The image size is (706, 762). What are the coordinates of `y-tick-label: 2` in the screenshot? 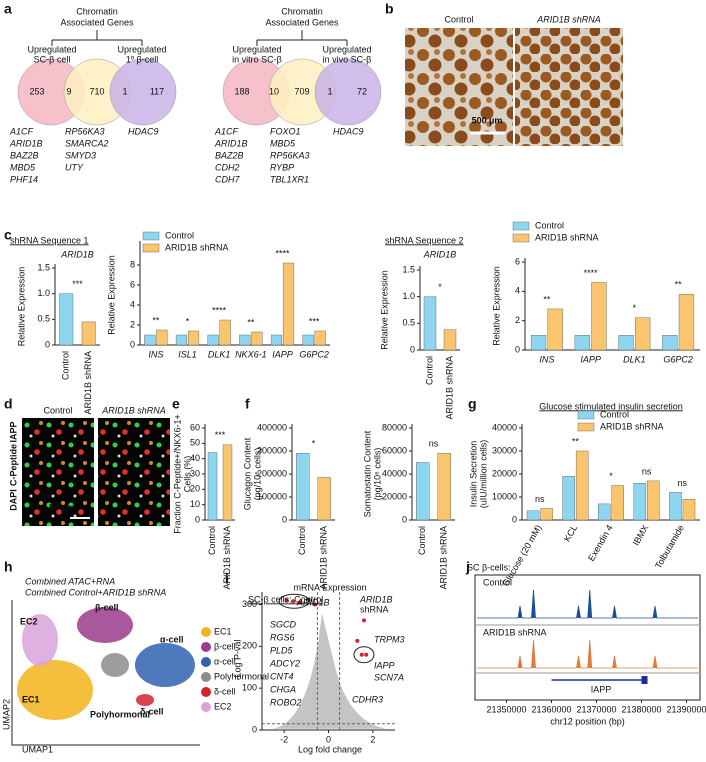 It's located at (132, 324).